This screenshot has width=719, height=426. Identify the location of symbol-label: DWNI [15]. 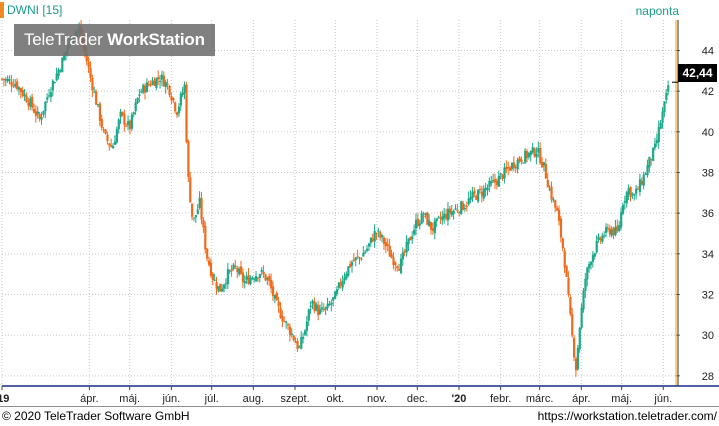
(35, 10).